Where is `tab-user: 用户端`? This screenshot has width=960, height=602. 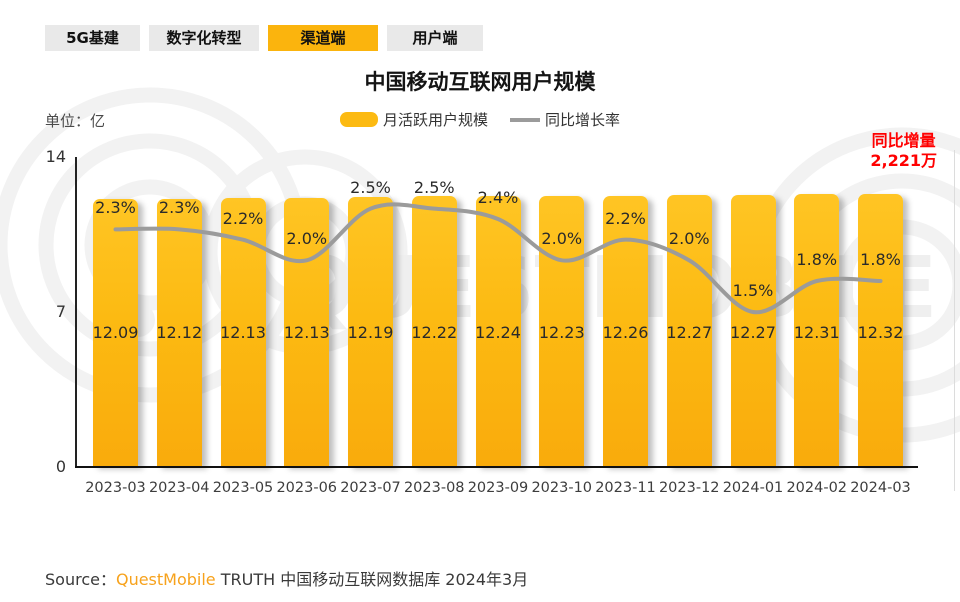 tab-user: 用户端 is located at coordinates (435, 38).